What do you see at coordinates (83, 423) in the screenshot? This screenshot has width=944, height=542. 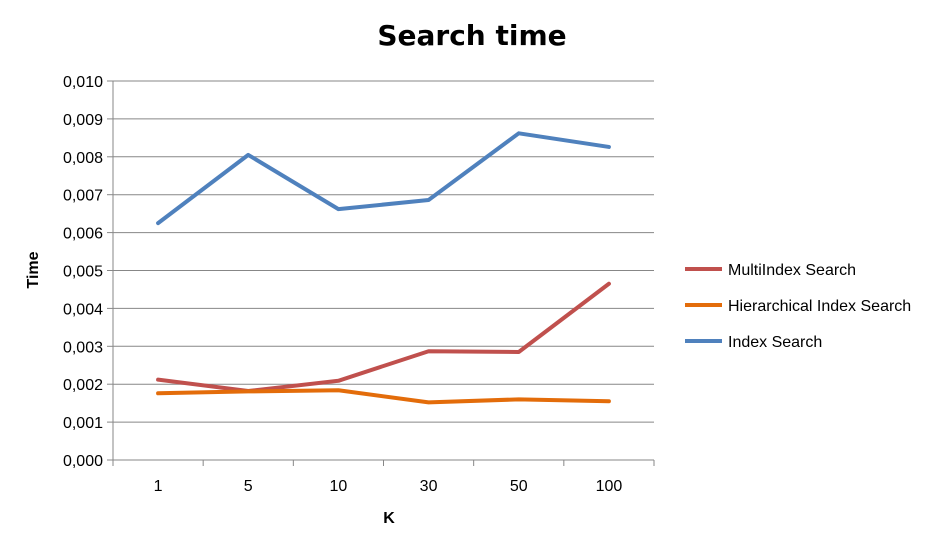 I see `y-tick-label: 0,001` at bounding box center [83, 423].